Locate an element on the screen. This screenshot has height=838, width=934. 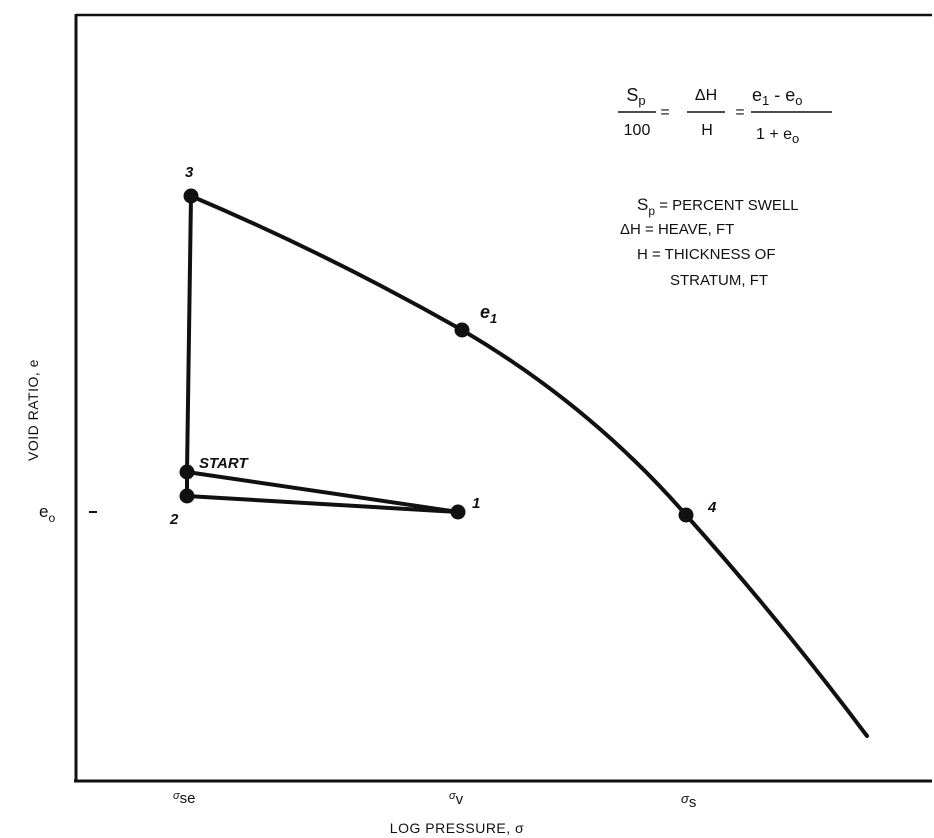
legend-dh: ΔH = HEAVE, FT is located at coordinates (677, 229).